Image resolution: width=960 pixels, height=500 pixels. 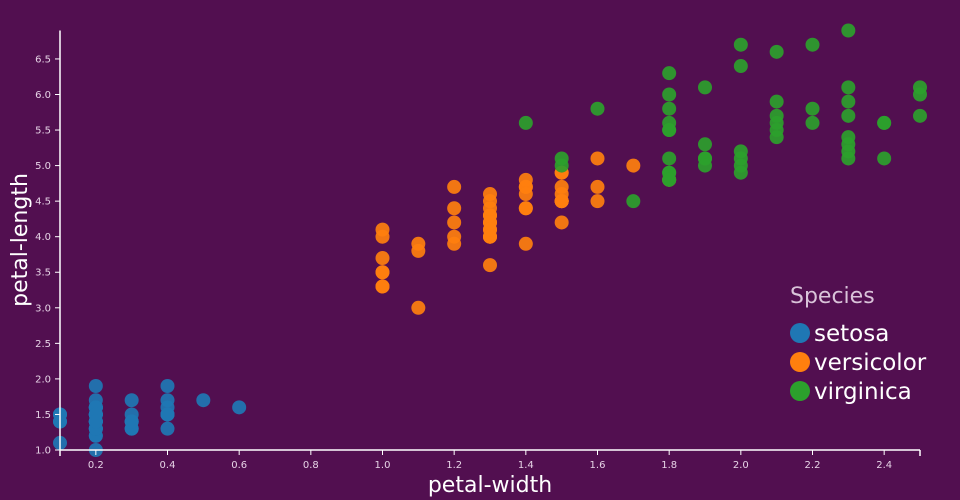 What do you see at coordinates (20, 240) in the screenshot?
I see `y-axis-label: petal-length` at bounding box center [20, 240].